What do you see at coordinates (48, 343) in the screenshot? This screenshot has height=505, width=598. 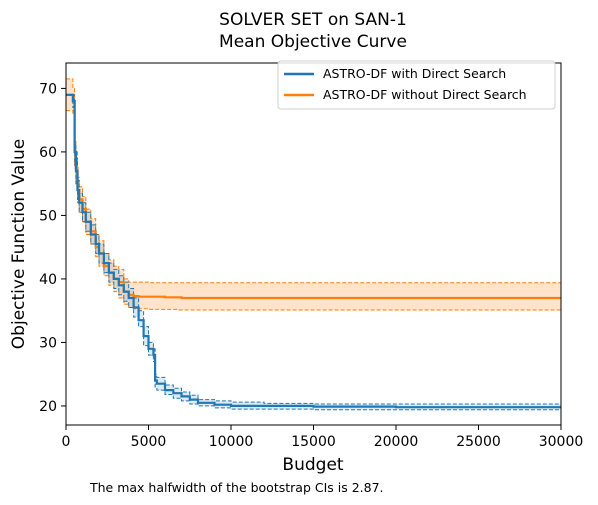 I see `y-tick-label: 30` at bounding box center [48, 343].